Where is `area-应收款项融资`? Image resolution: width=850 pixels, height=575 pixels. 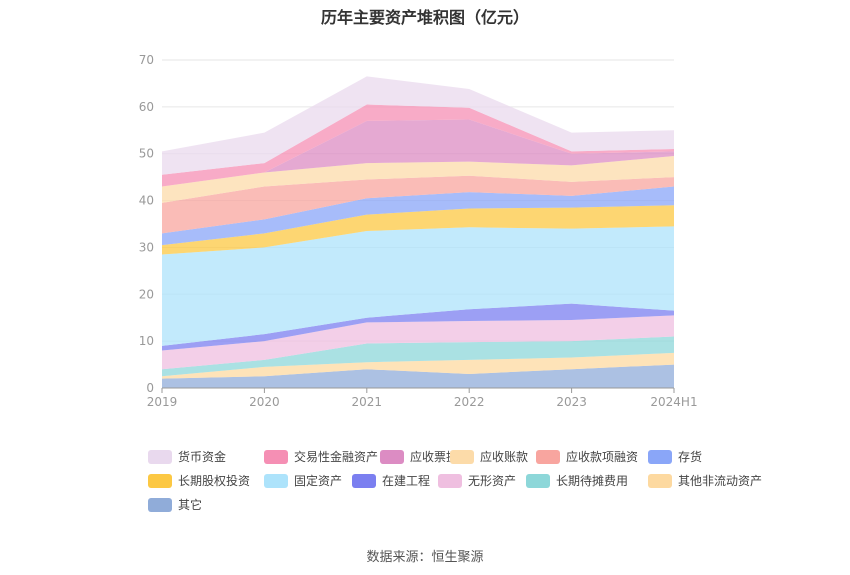 area-应收款项融资 is located at coordinates (418, 204).